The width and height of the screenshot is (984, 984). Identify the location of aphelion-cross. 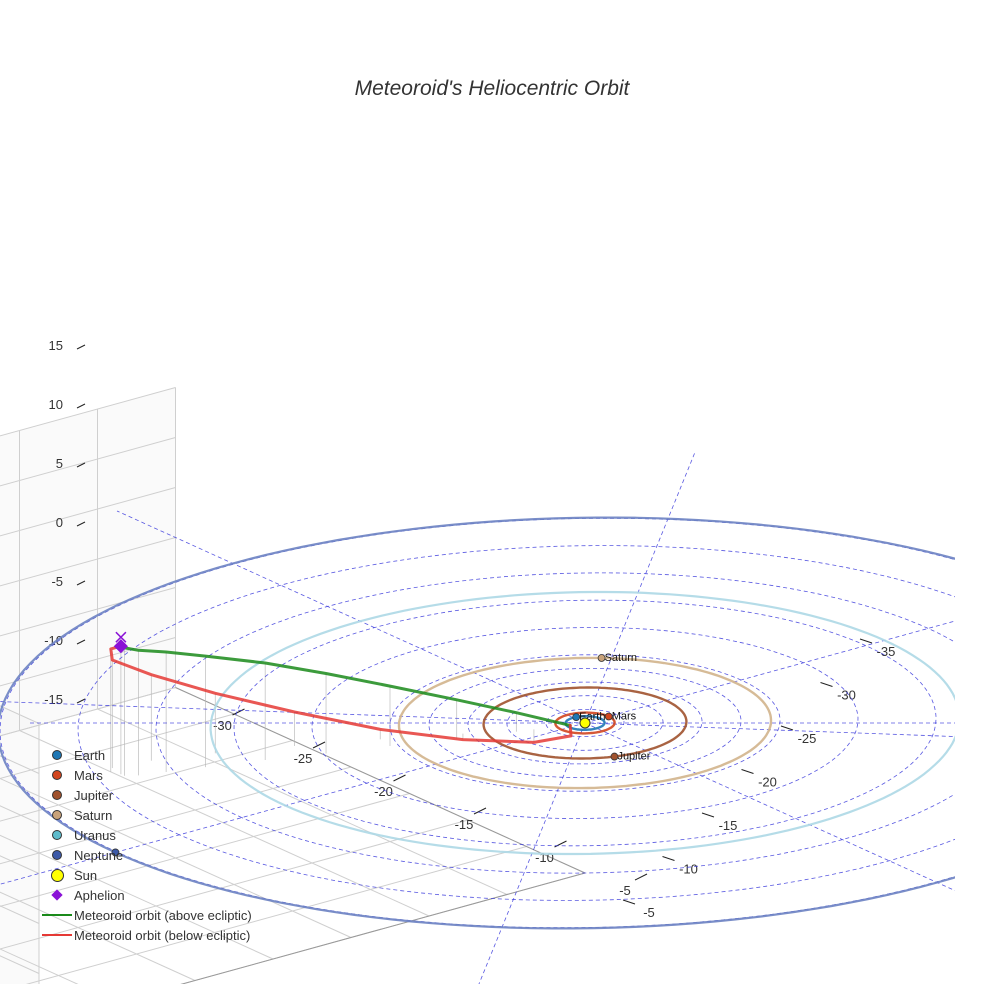
(121, 637).